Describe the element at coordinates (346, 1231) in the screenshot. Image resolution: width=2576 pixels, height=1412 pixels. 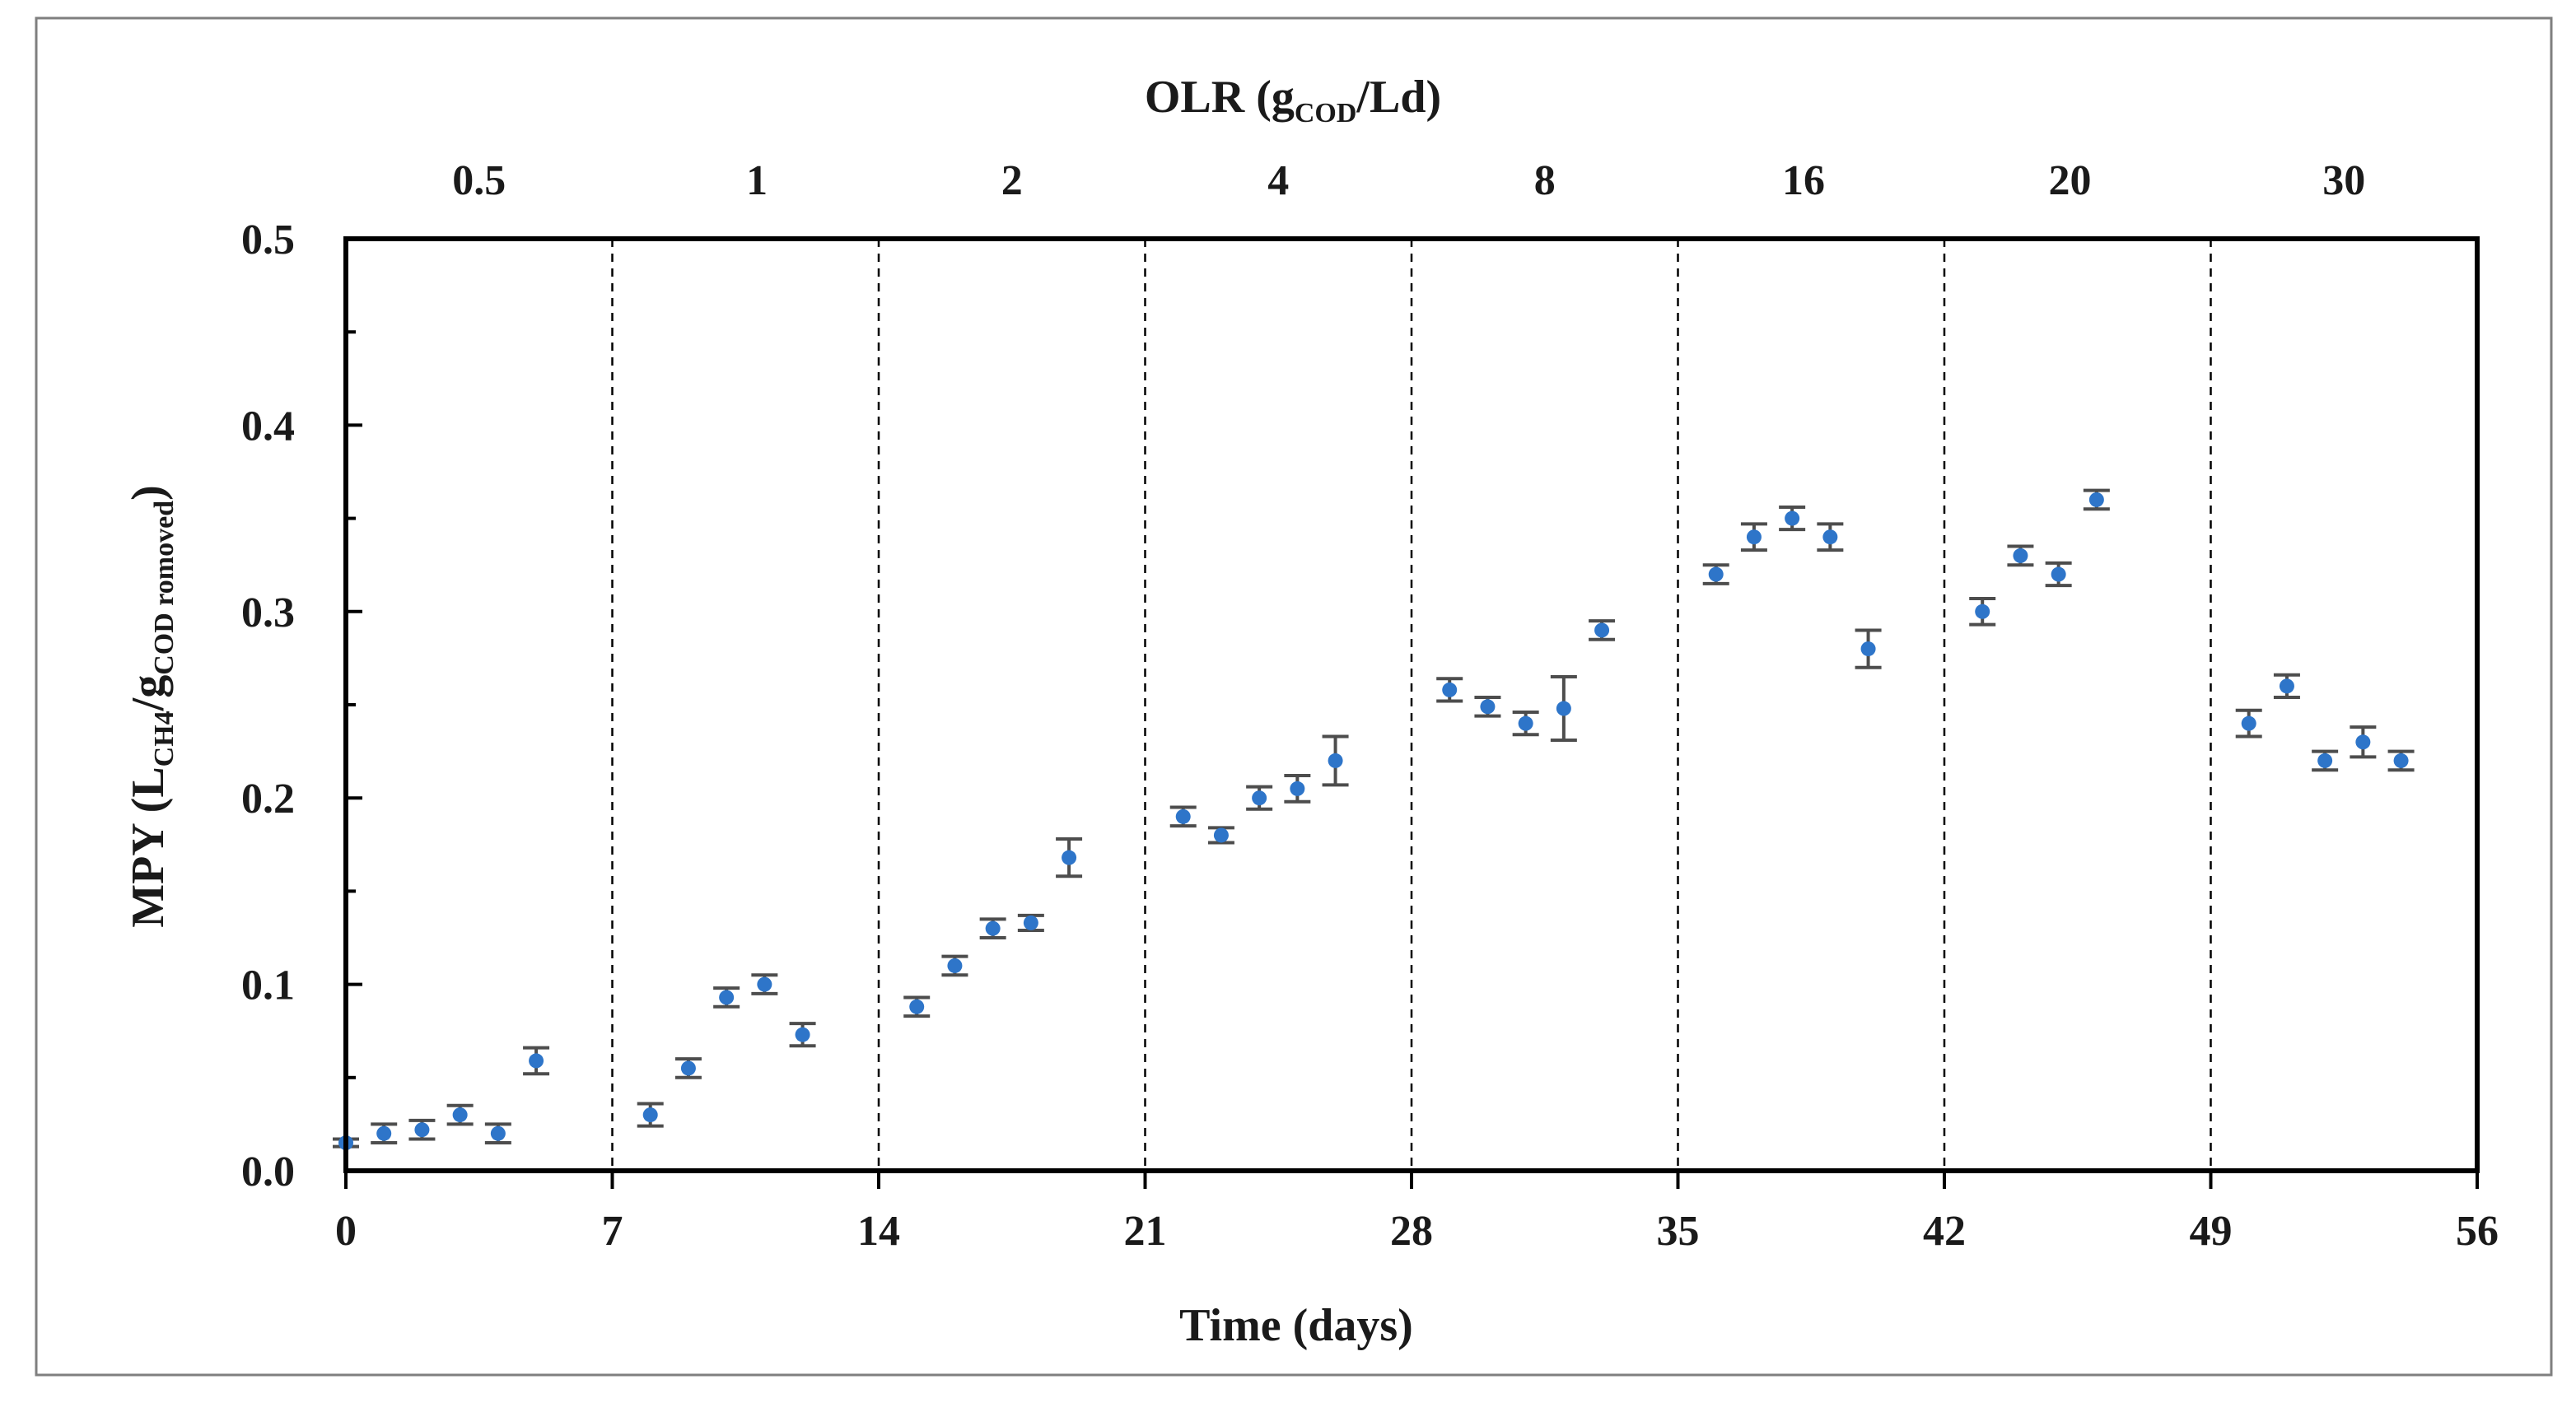
I see `x-tick-label: 0` at that location.